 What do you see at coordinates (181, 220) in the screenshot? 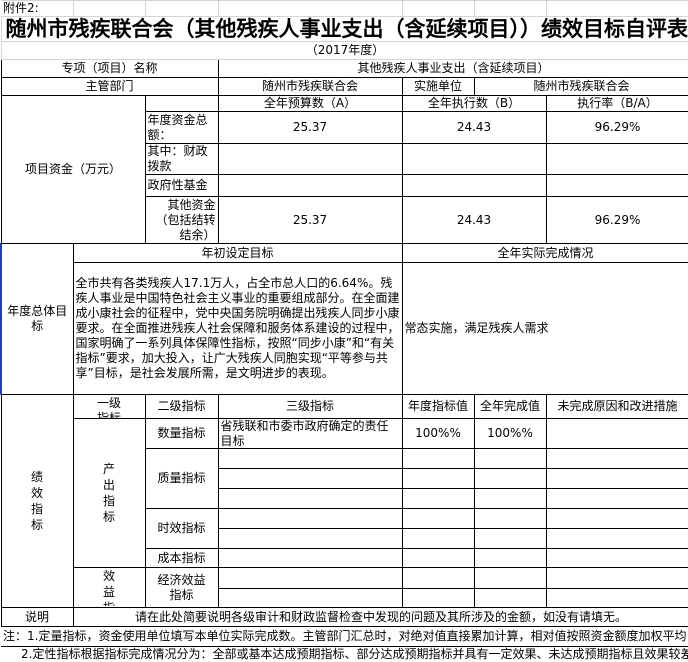
I see `funds-row-label: 其他资金（包括结转结余）` at bounding box center [181, 220].